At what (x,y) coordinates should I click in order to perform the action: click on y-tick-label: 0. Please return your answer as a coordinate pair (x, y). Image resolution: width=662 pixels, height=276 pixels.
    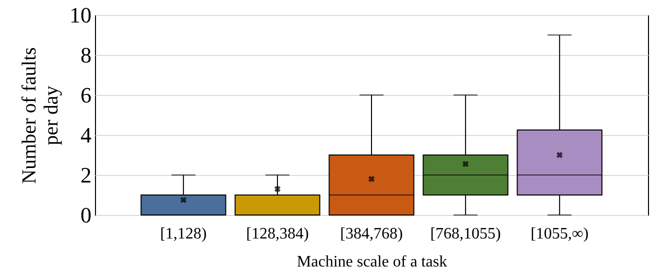
    Looking at the image, I should click on (86, 215).